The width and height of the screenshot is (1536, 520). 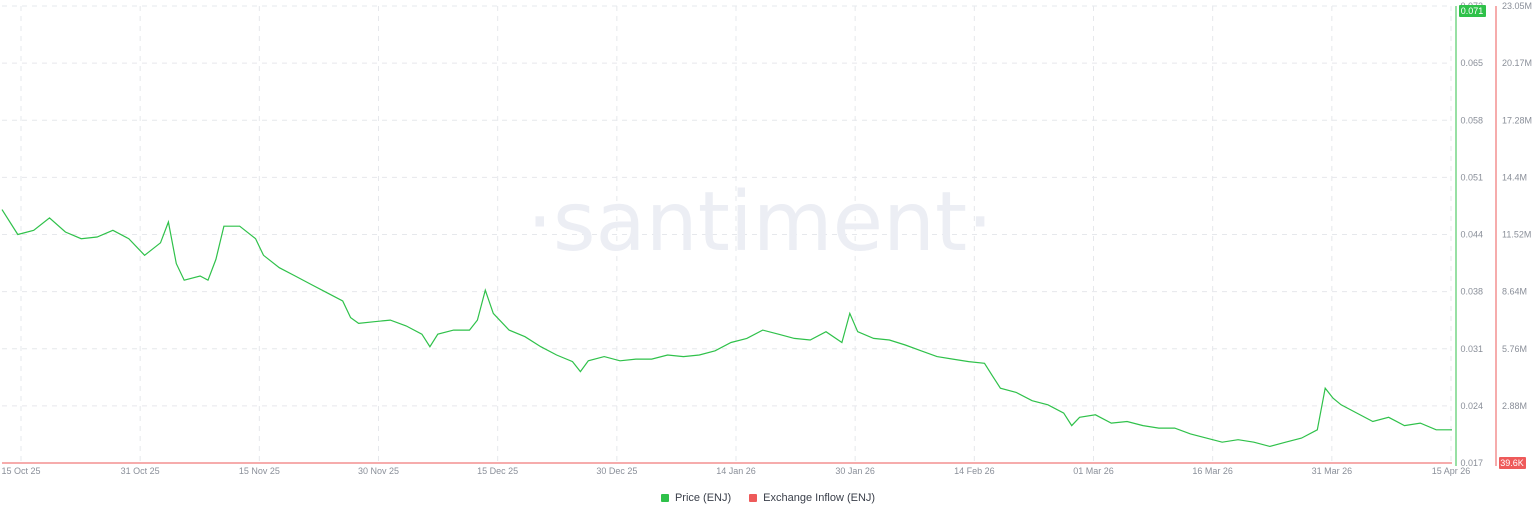 What do you see at coordinates (1471, 463) in the screenshot?
I see `price-tick-label: 0.017` at bounding box center [1471, 463].